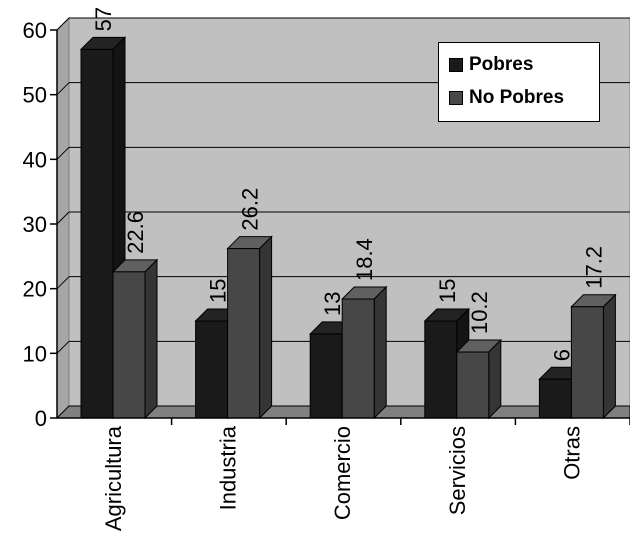 The height and width of the screenshot is (551, 630). I want to click on x-tick-label: Comercio, so click(342, 473).